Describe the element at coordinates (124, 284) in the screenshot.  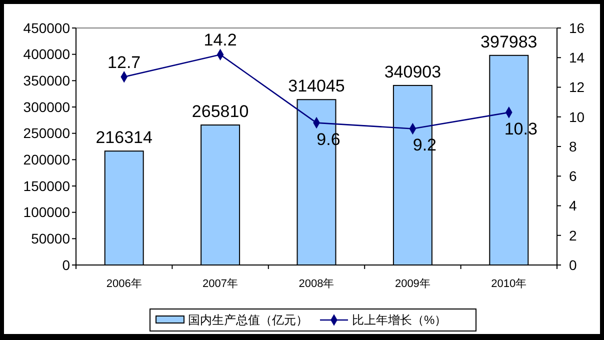
I see `x-tick-label: 2006年` at that location.